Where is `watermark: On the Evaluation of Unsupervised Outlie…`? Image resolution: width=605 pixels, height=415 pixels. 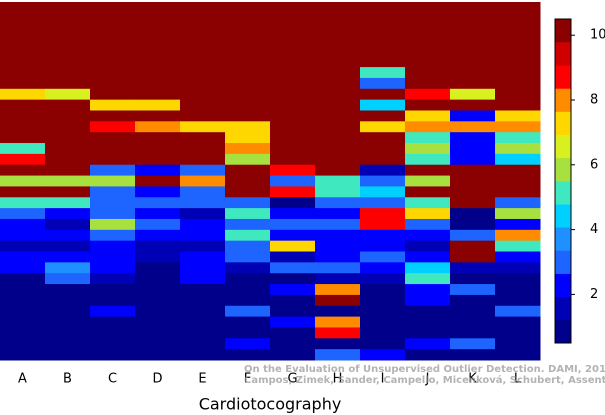 watermark: On the Evaluation of Unsupervised Outlie… is located at coordinates (424, 369).